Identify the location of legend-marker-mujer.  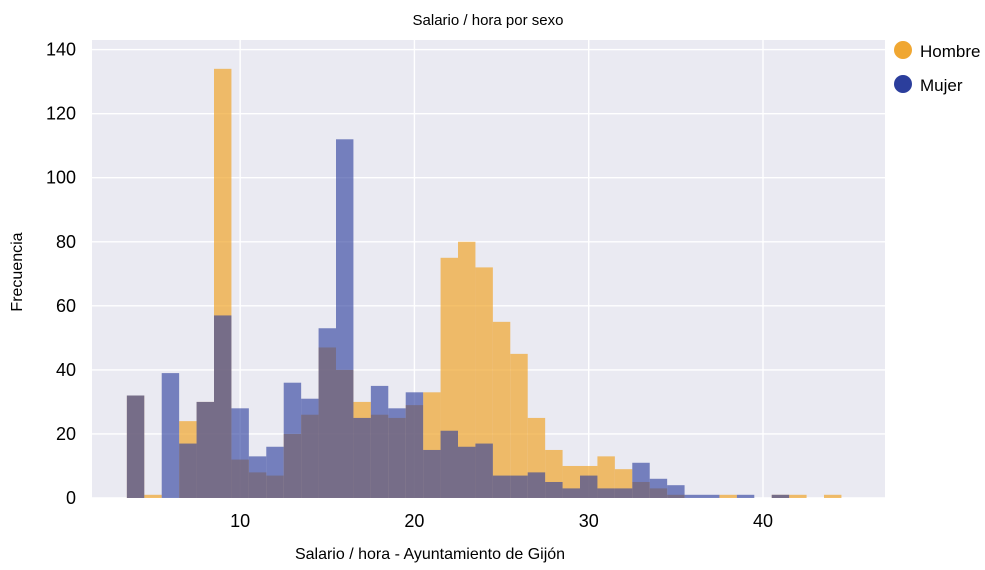
(903, 84).